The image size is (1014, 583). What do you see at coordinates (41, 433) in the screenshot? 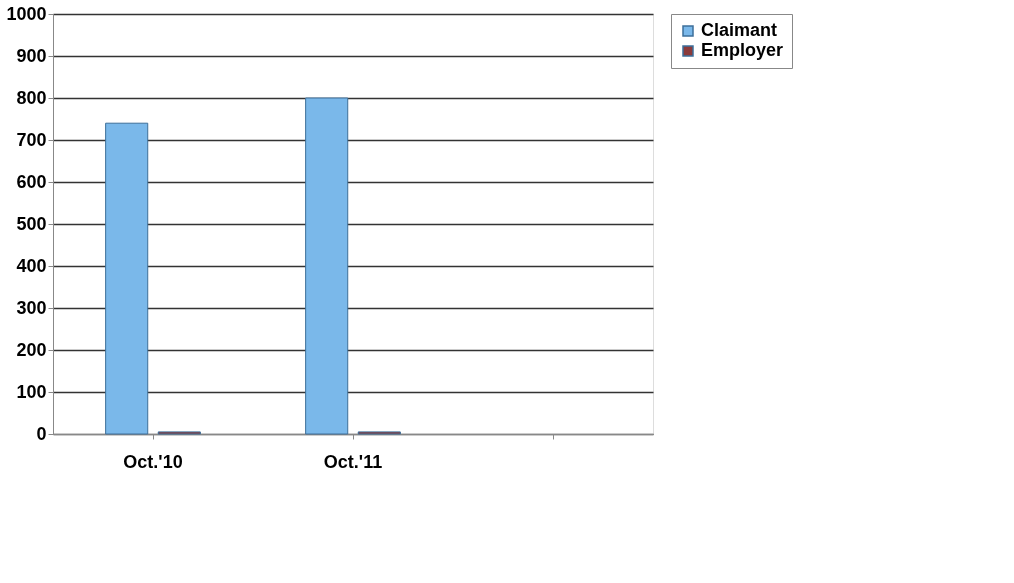
I see `y-tick-label: 0` at bounding box center [41, 433].